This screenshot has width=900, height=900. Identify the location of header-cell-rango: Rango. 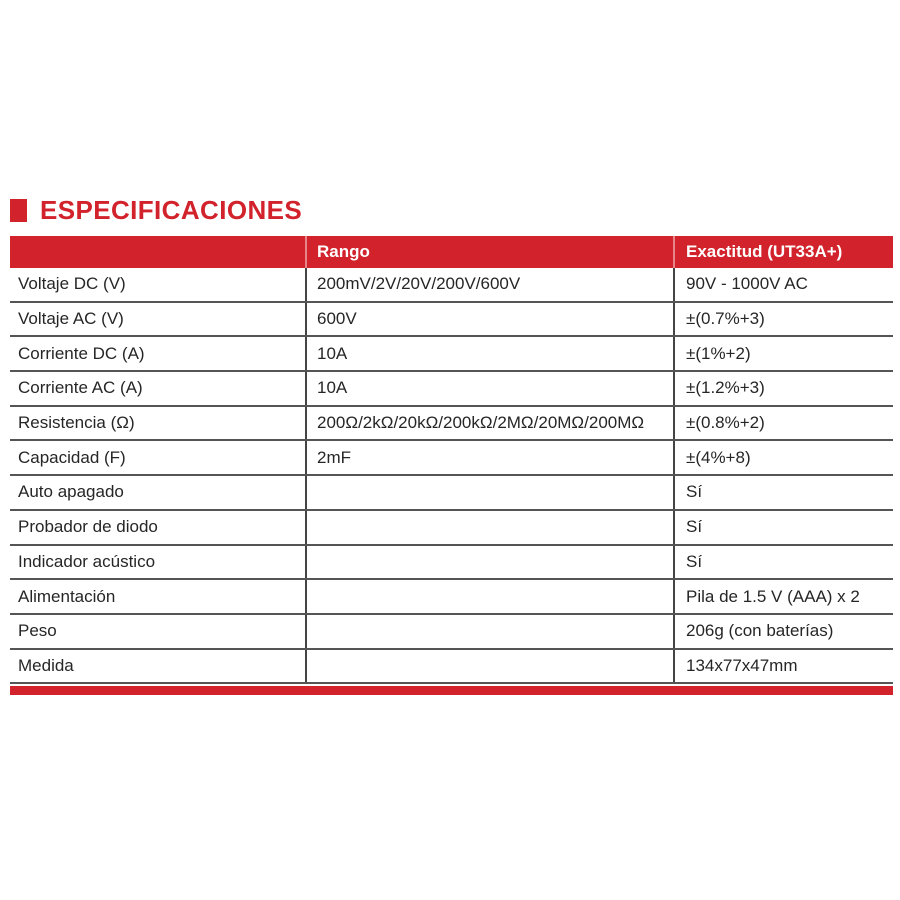
(489, 252).